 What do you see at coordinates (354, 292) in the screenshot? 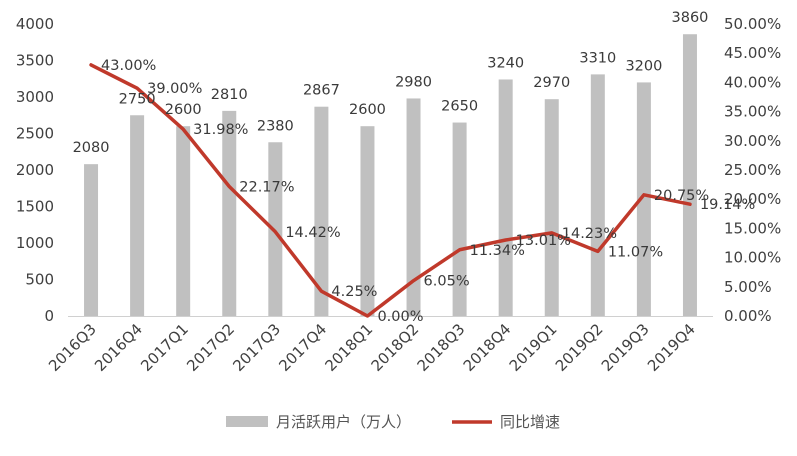
I see `line-data-label: 4.25%` at bounding box center [354, 292].